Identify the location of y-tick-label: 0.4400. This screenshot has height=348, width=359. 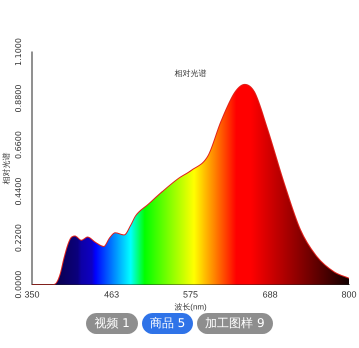
(19, 192).